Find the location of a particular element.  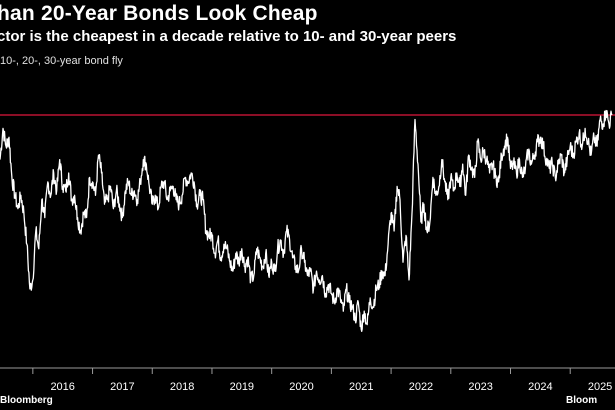

x-tick-label: 2016 is located at coordinates (62, 387).